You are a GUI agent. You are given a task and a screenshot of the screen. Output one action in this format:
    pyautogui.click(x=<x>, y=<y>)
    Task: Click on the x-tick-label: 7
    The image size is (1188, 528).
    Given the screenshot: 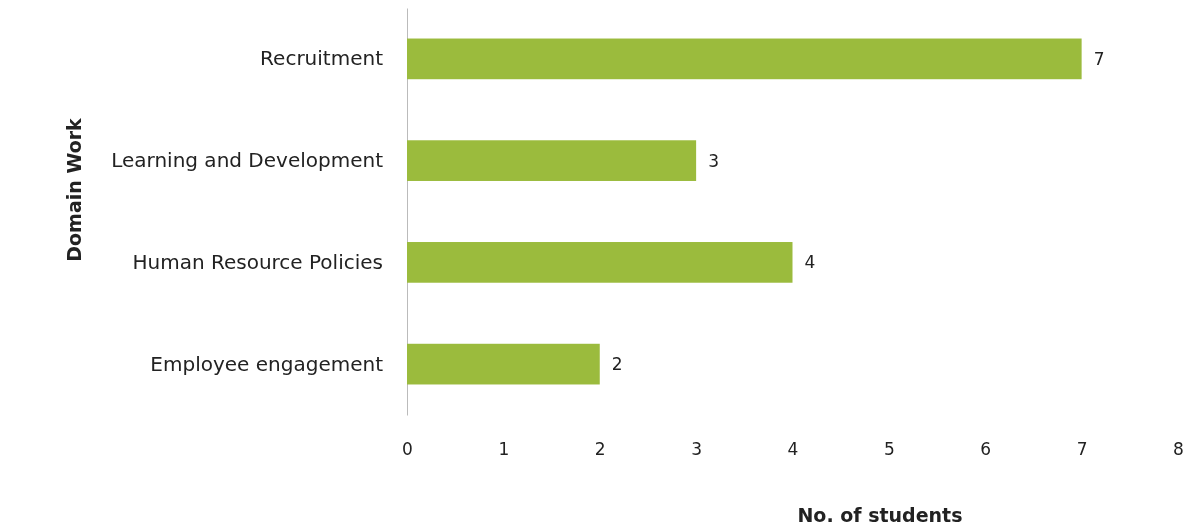 What is the action you would take?
    pyautogui.click(x=1082, y=449)
    